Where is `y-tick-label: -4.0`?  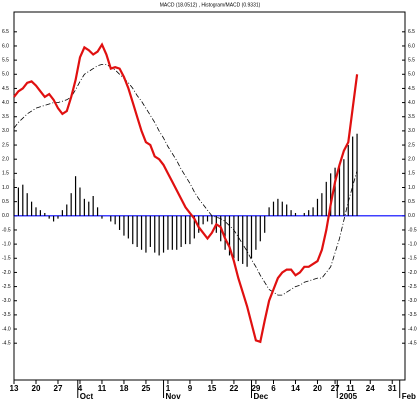 y-tick-label: -4.0 is located at coordinates (412, 329).